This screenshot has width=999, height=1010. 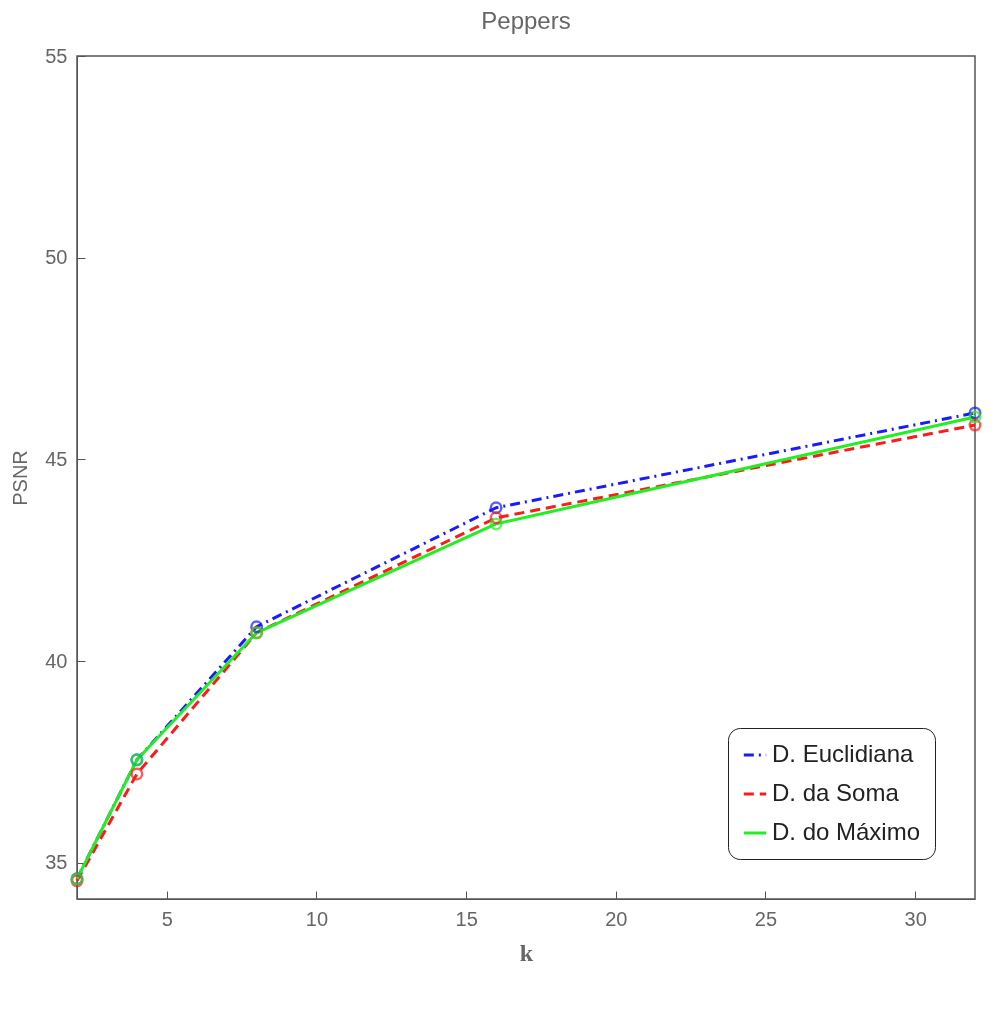 What do you see at coordinates (526, 20) in the screenshot?
I see `chart-title: Peppers` at bounding box center [526, 20].